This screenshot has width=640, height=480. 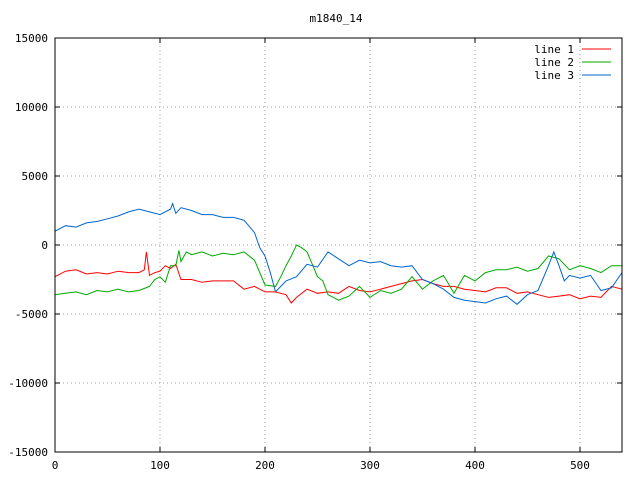 I want to click on legend-label-3: line 3, so click(x=554, y=75).